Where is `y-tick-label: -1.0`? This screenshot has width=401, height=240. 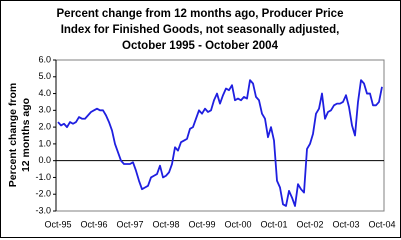 y-tick-label: -1.0 is located at coordinates (43, 177).